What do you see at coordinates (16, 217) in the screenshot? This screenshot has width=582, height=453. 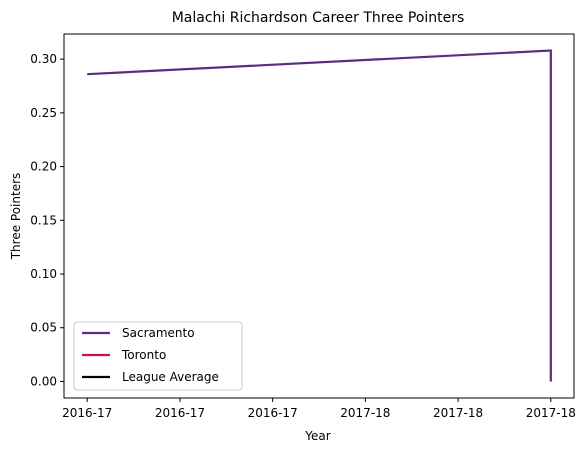 I see `y-axis-title: Three Pointers` at bounding box center [16, 217].